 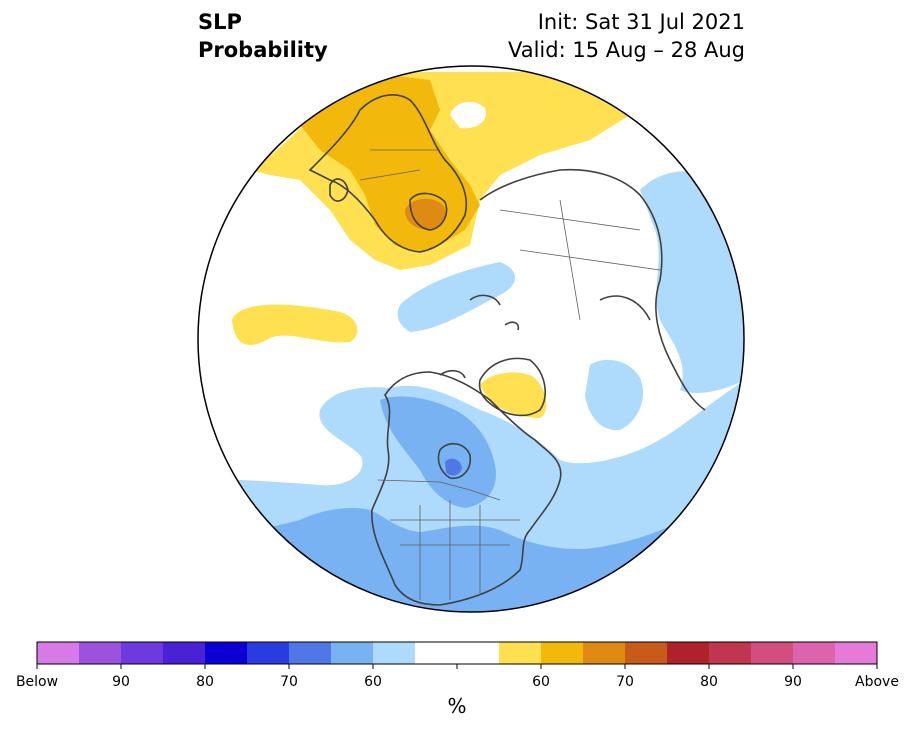 I want to click on above-60-region-atlantic-patch, so click(x=295, y=324).